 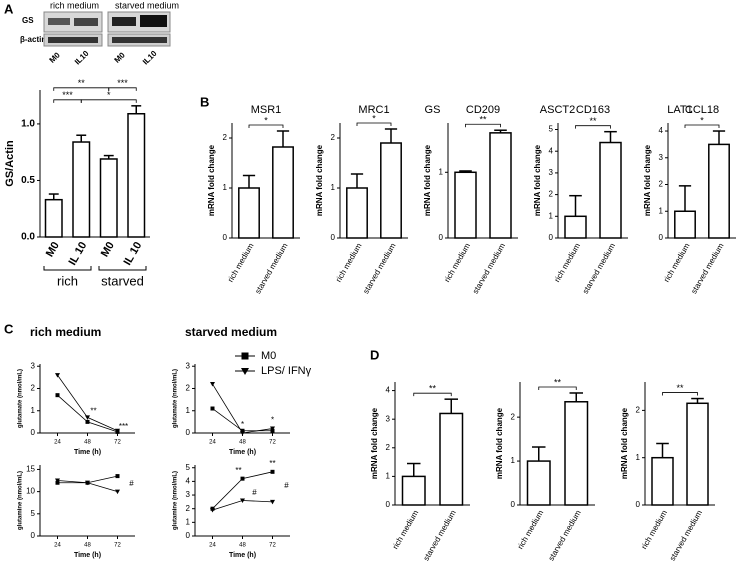 I want to click on panel-letter: C, so click(x=9, y=328).